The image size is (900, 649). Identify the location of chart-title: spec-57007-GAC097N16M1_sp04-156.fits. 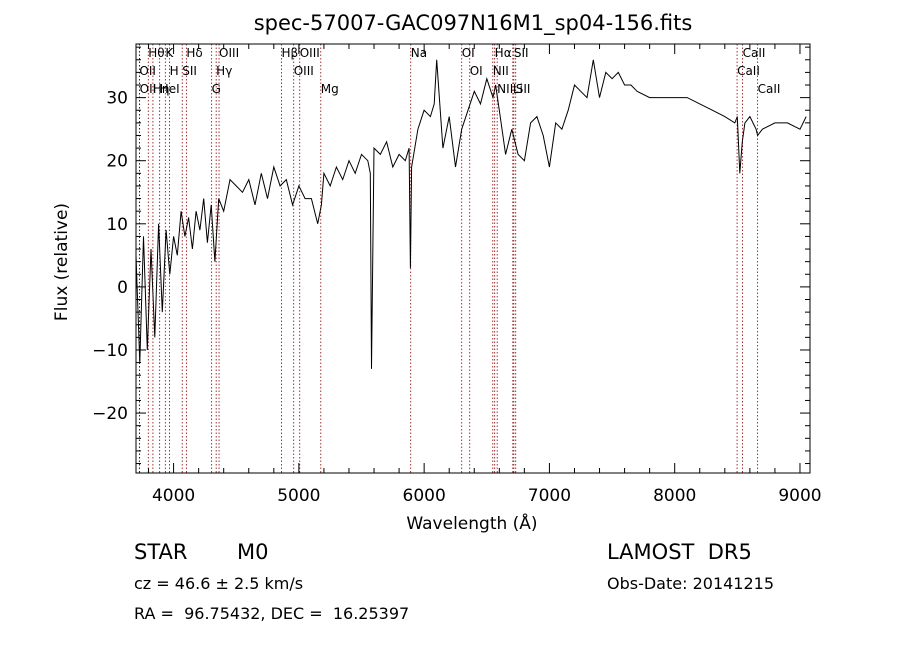
(473, 23).